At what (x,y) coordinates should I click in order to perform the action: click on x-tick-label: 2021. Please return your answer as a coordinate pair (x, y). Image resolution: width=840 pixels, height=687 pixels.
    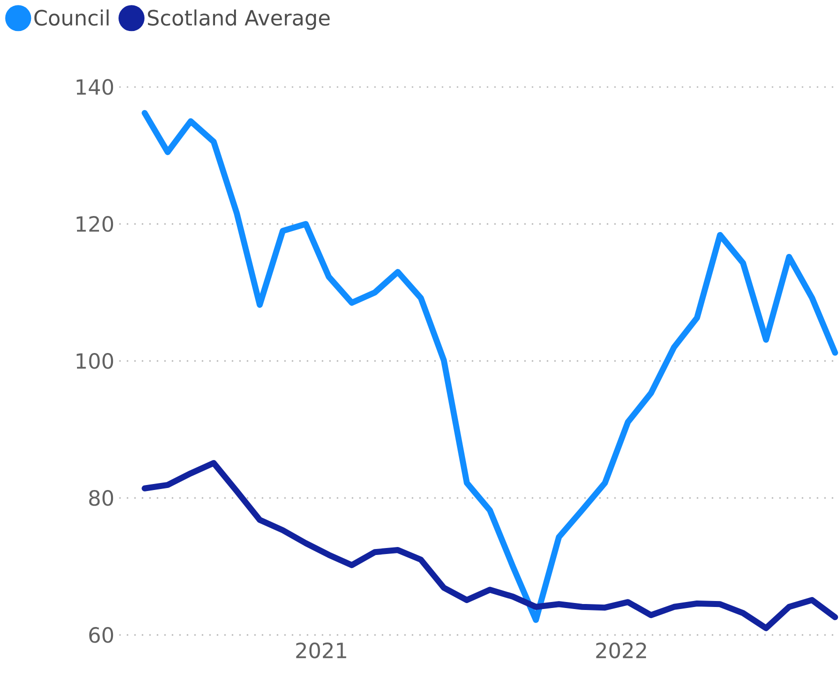
    Looking at the image, I should click on (321, 650).